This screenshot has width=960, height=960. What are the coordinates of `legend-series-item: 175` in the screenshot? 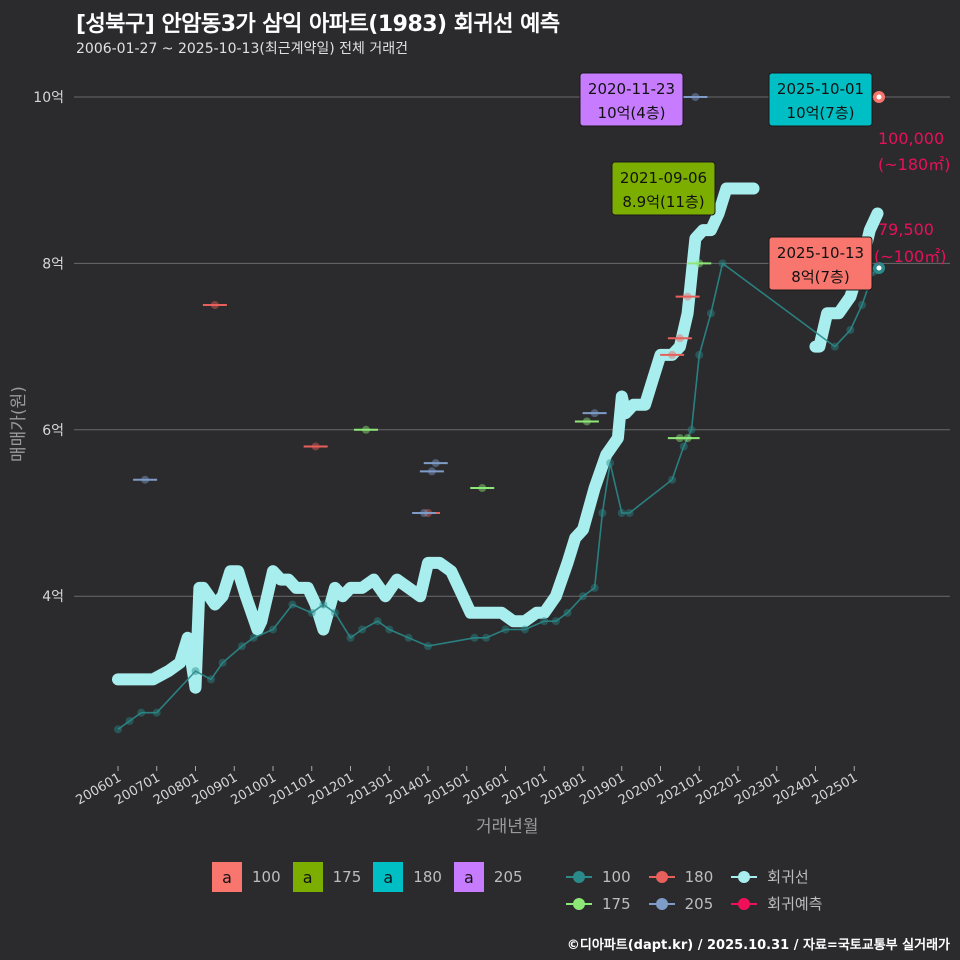 It's located at (598, 903).